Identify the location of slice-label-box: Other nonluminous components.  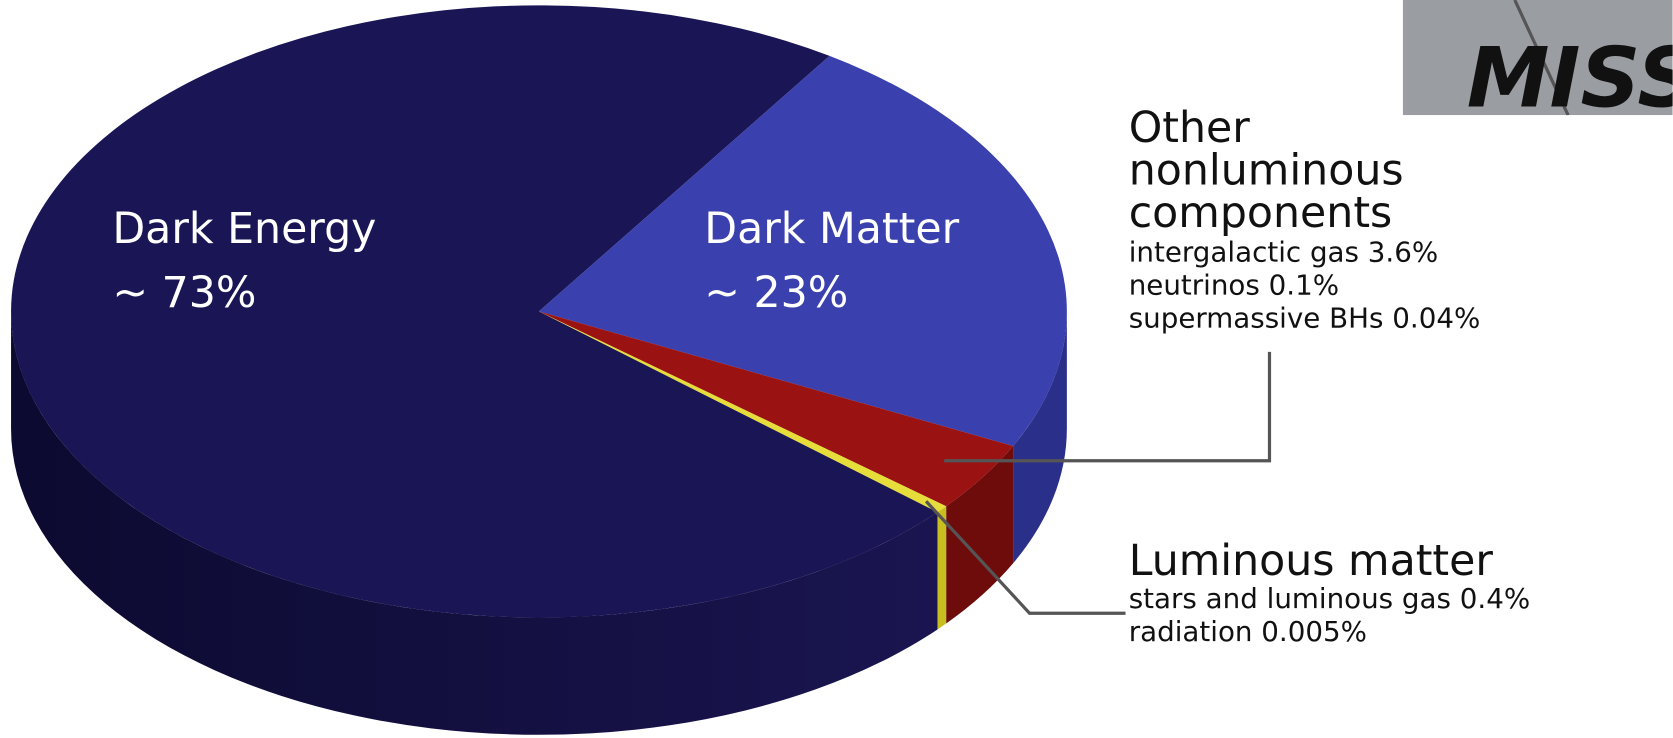
(1266, 172).